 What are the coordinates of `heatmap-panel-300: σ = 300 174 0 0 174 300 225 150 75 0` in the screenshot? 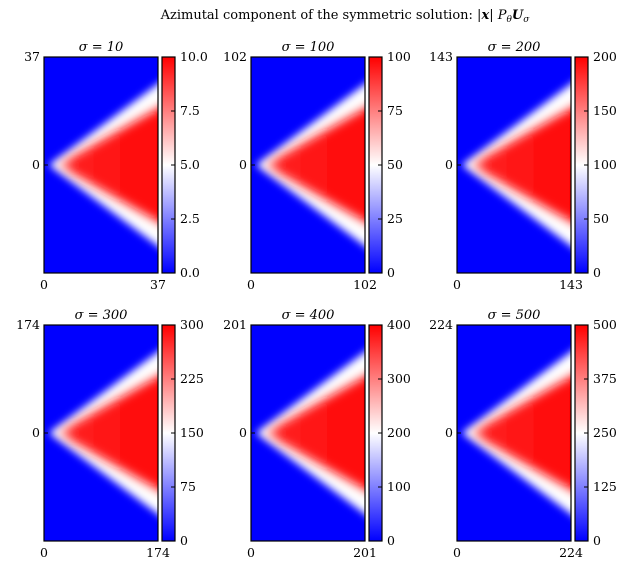 It's located at (110, 434).